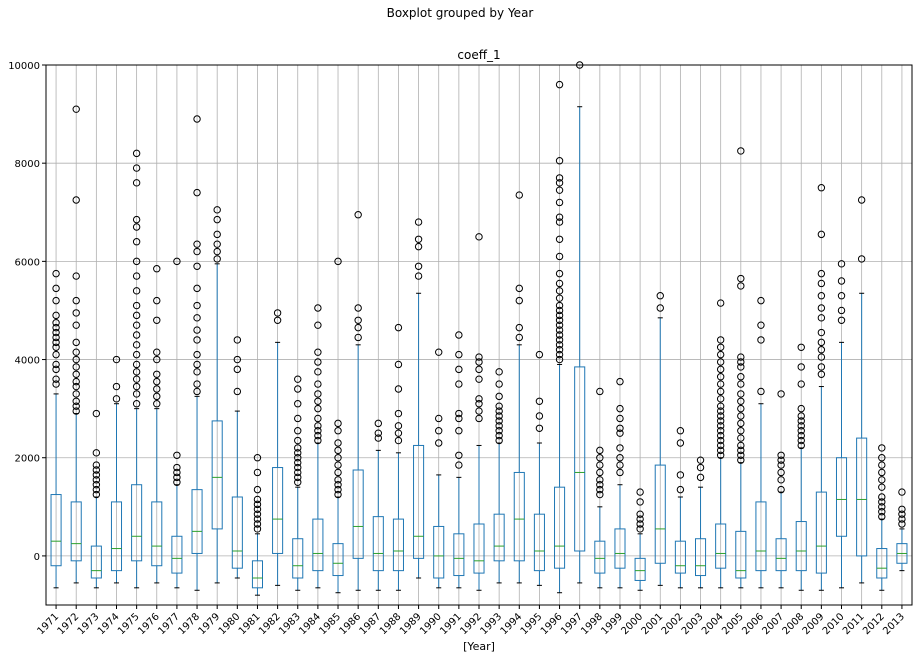  What do you see at coordinates (109, 624) in the screenshot?
I see `x-tick-label: 1974` at bounding box center [109, 624].